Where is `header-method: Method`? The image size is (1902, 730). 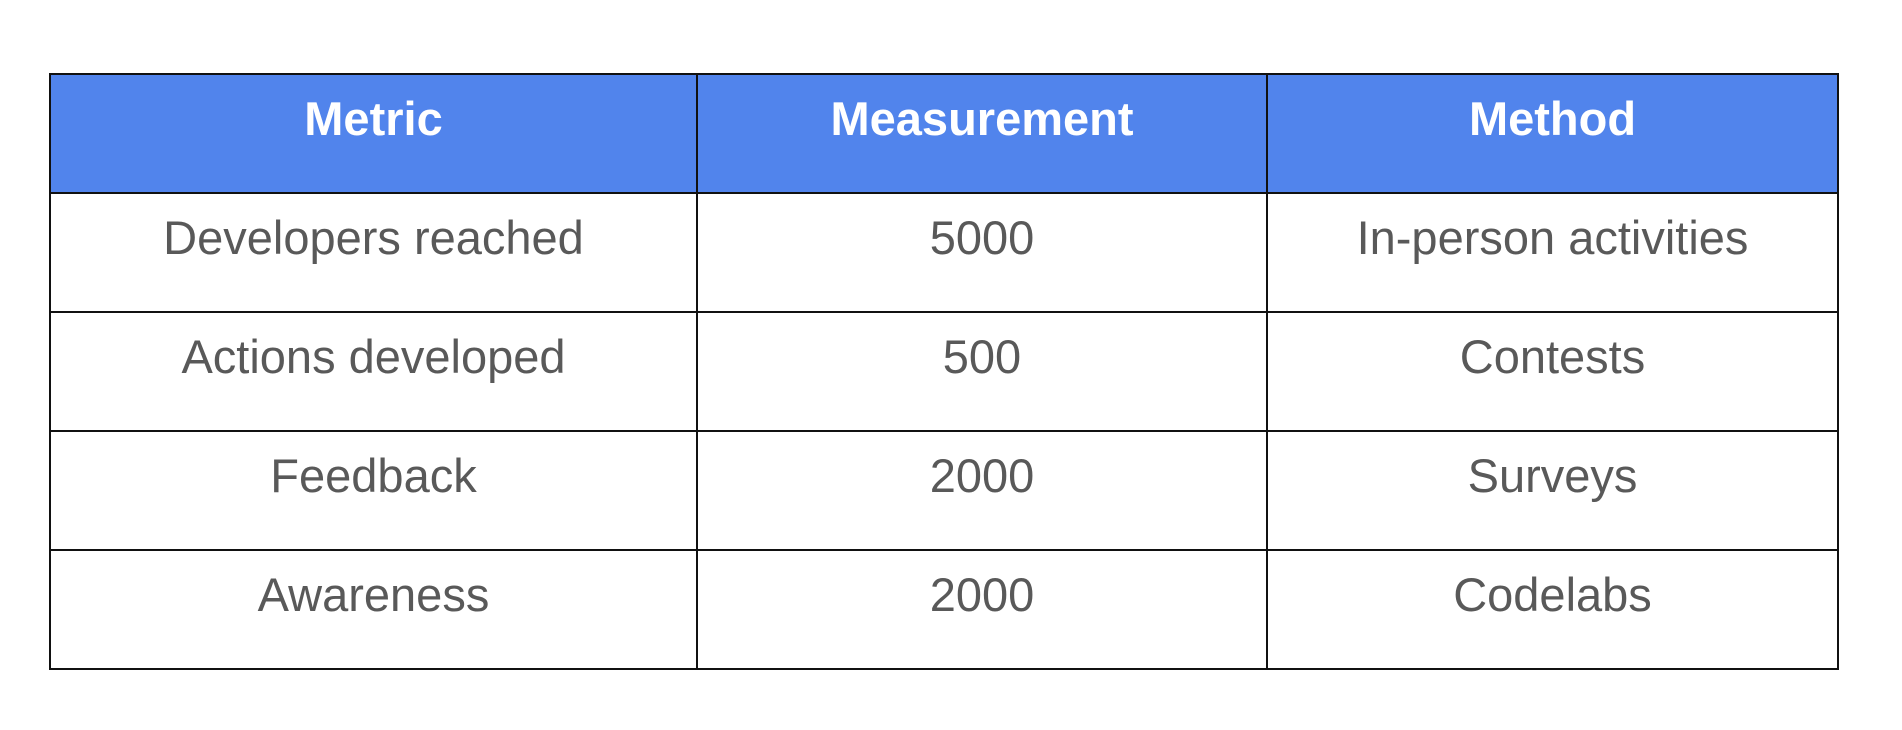 header-method: Method is located at coordinates (1552, 133).